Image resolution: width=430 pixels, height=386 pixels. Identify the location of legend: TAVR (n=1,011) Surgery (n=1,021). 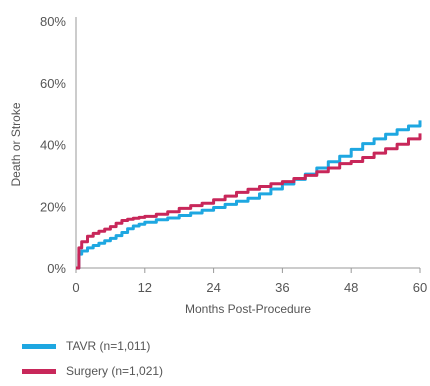
(92, 361).